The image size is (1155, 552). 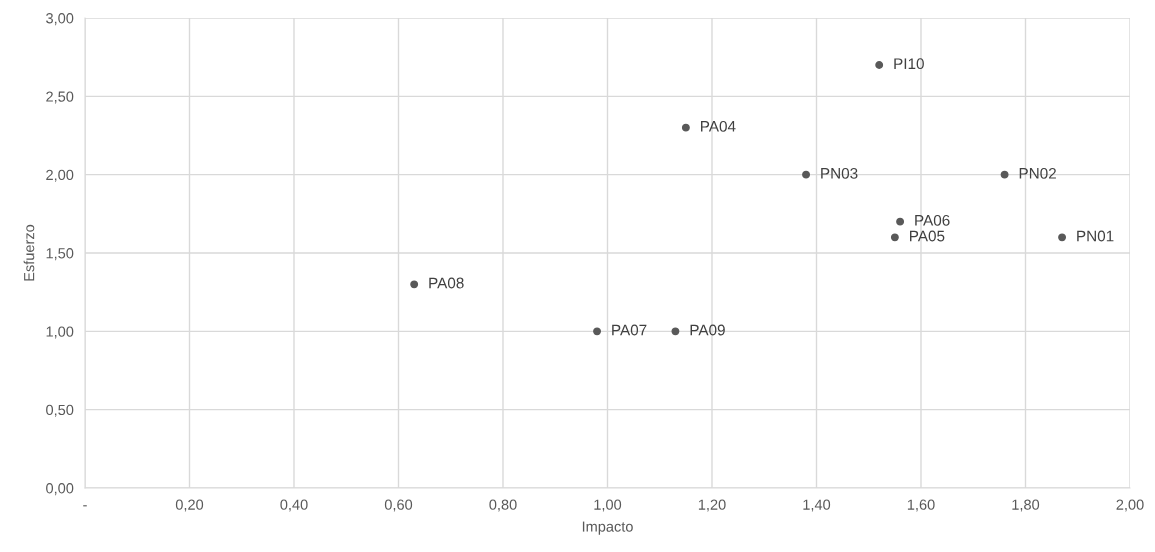 I want to click on y-tick-label: 2,50, so click(x=60, y=97).